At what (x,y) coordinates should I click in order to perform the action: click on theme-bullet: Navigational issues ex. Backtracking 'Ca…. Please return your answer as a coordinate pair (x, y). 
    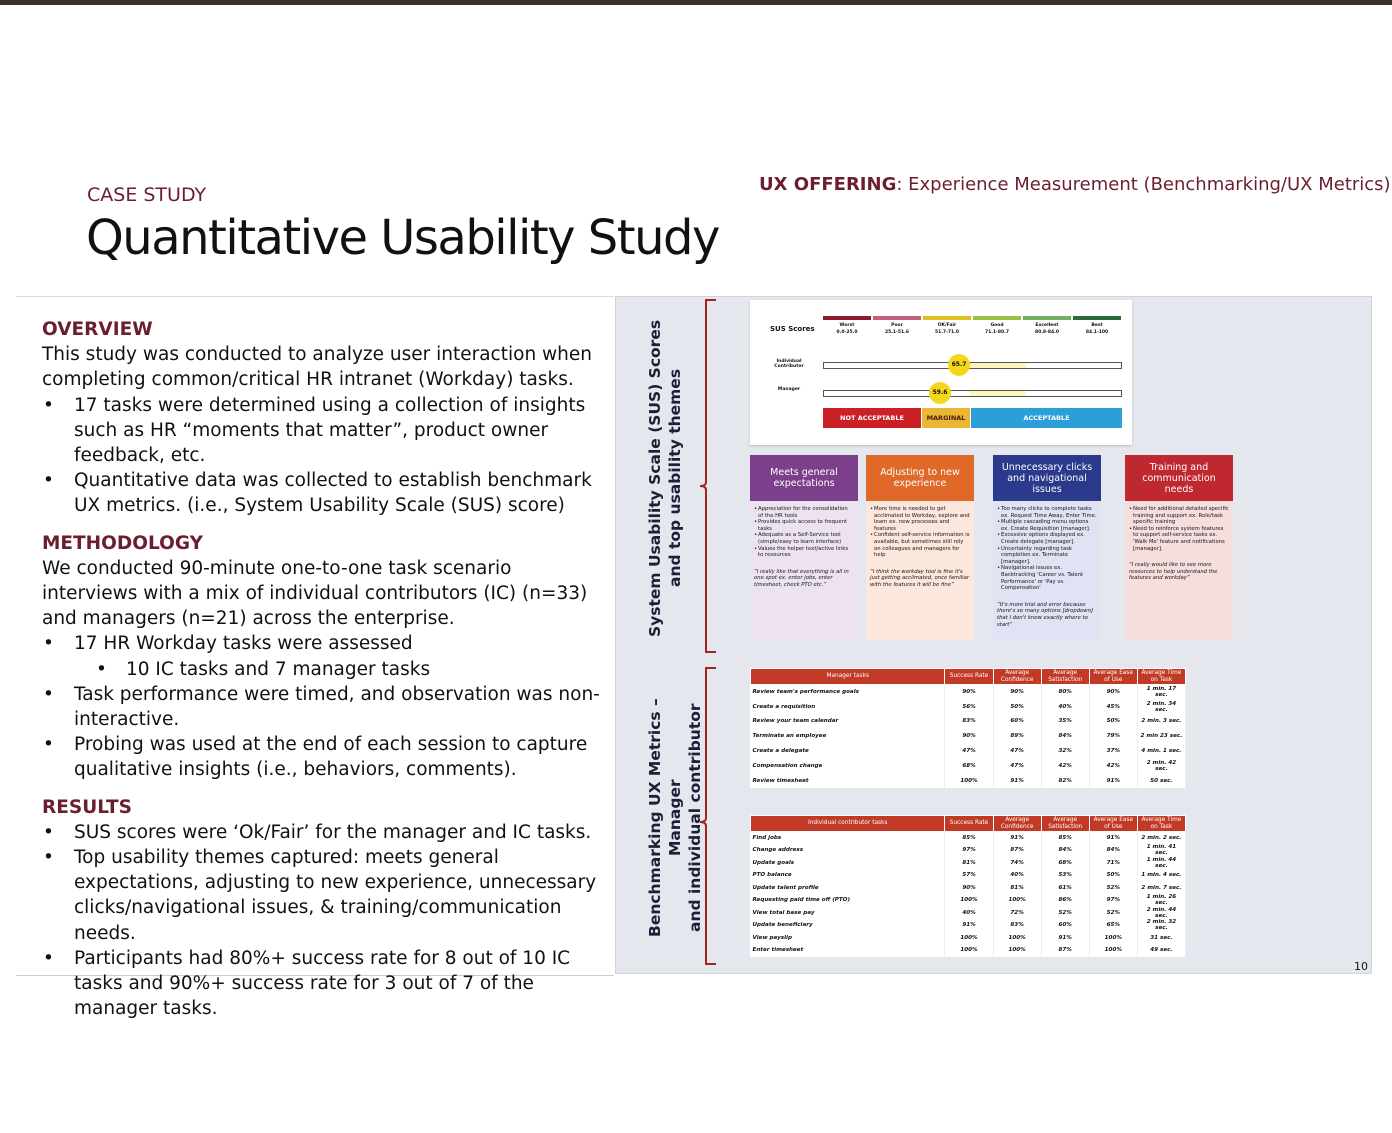
    Looking at the image, I should click on (1047, 578).